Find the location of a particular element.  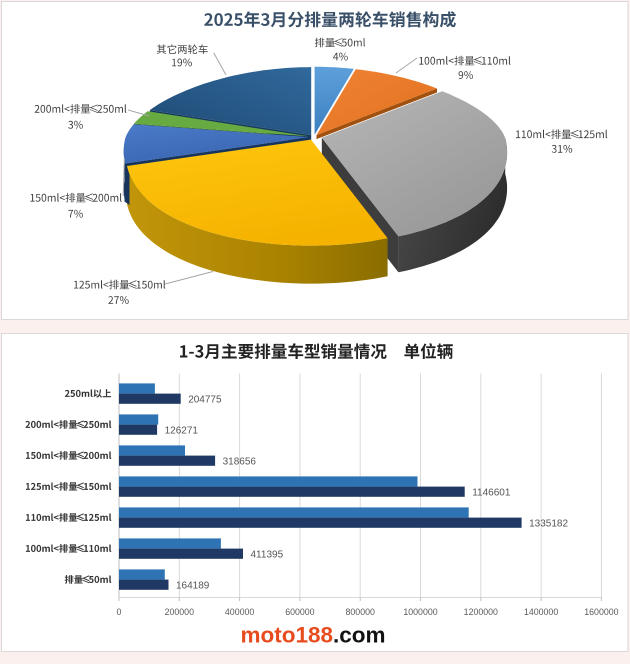

svg-text: 0 is located at coordinates (119, 612).